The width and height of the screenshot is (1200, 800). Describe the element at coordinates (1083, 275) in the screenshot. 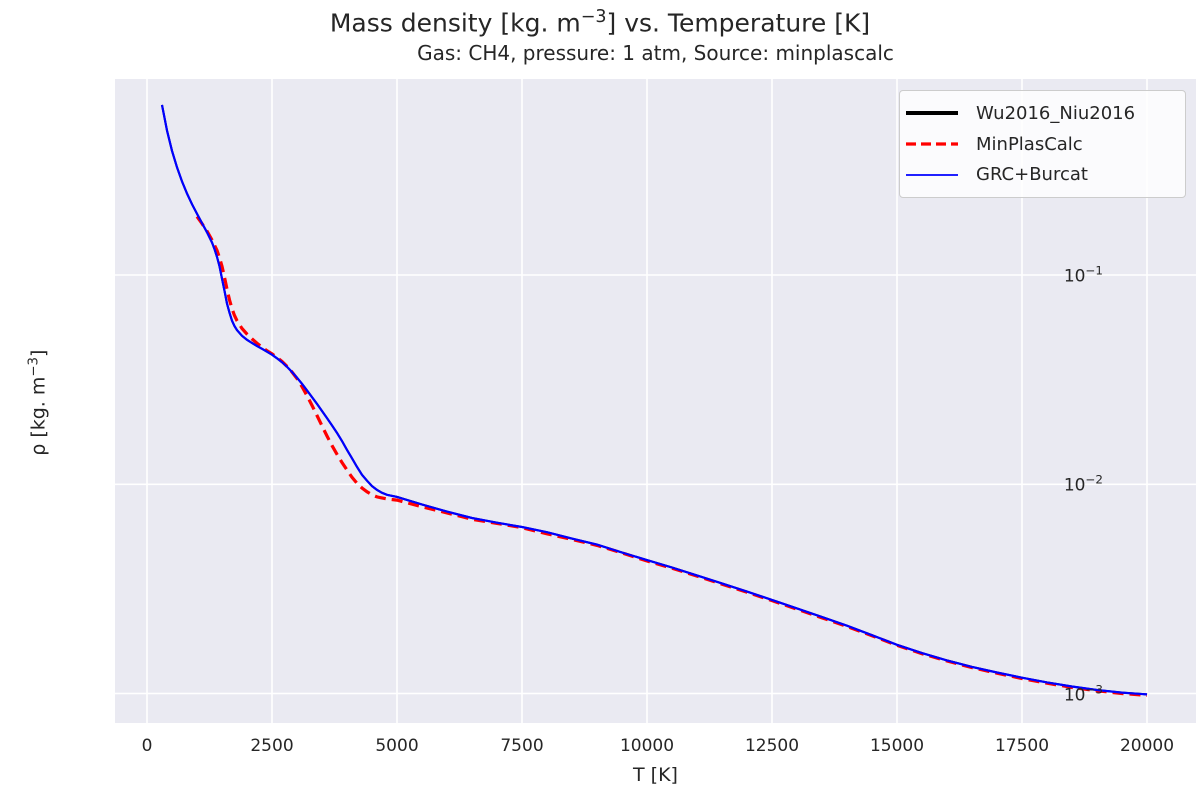

I see `y-tick-label: 10⁻¹` at that location.